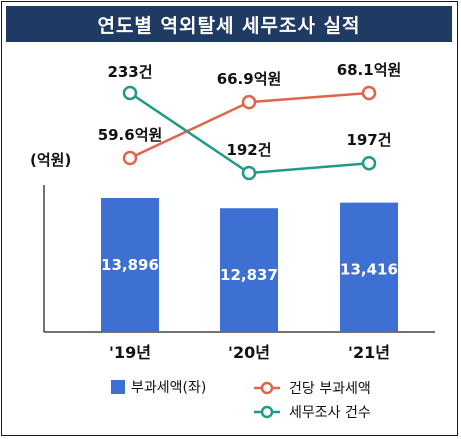 The height and width of the screenshot is (439, 461). Describe the element at coordinates (248, 150) in the screenshot. I see `series-2-data-label: 192건` at that location.